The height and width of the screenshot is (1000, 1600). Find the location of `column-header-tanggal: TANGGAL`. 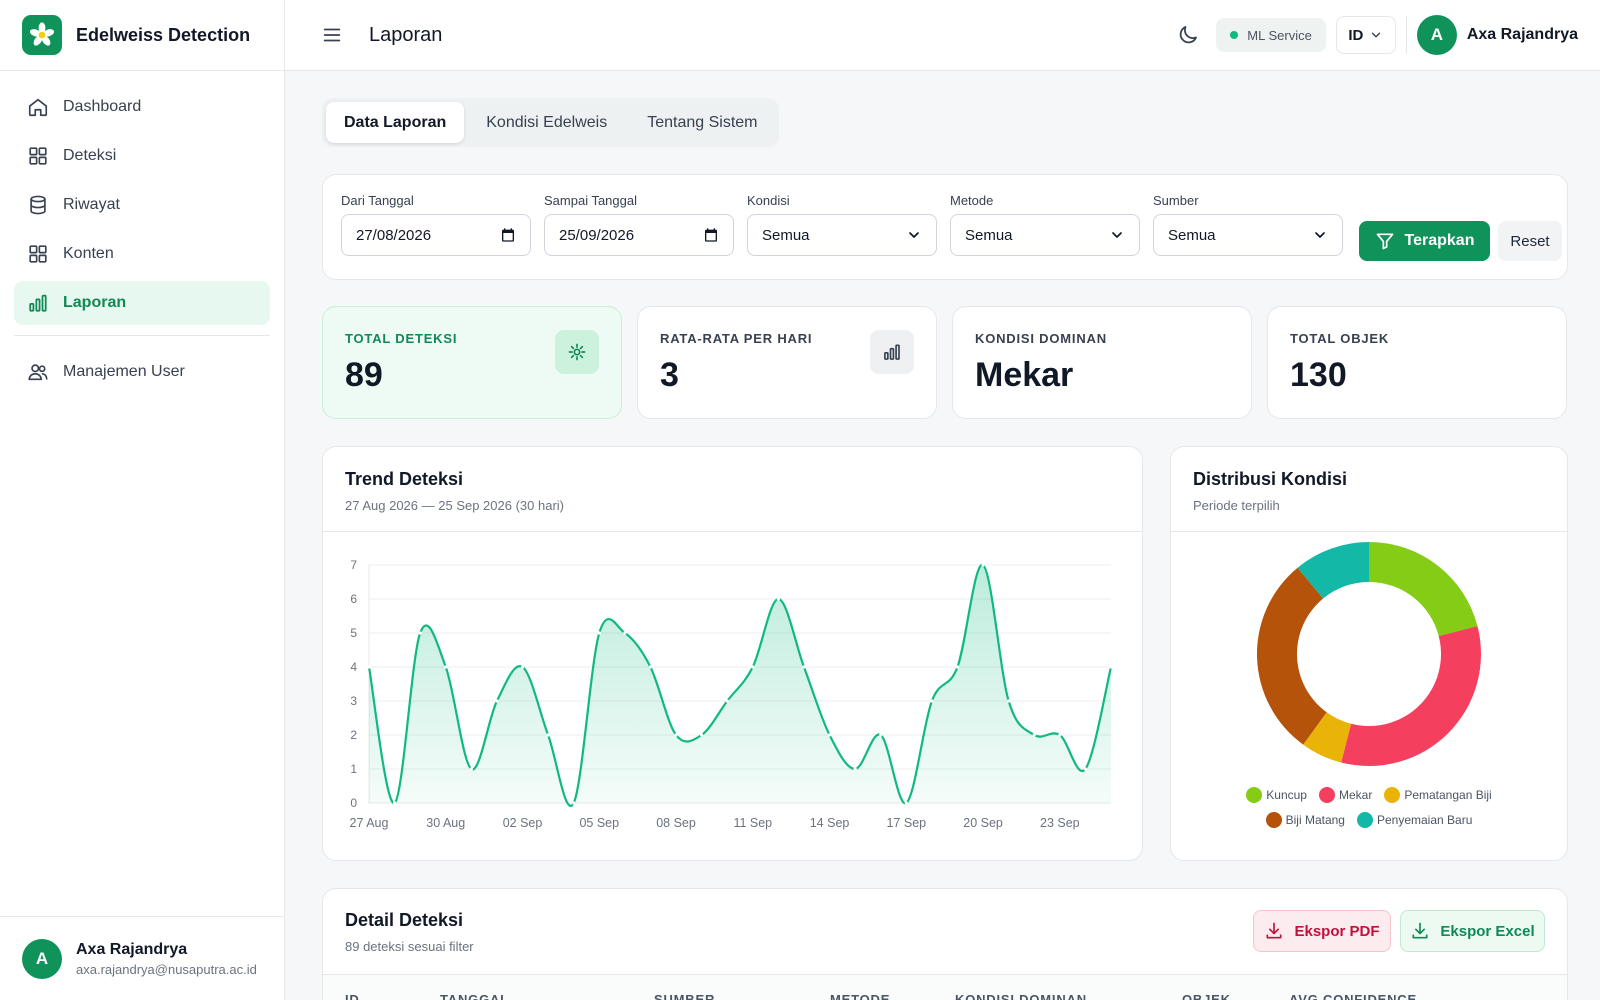

column-header-tanggal: TANGGAL is located at coordinates (474, 996).